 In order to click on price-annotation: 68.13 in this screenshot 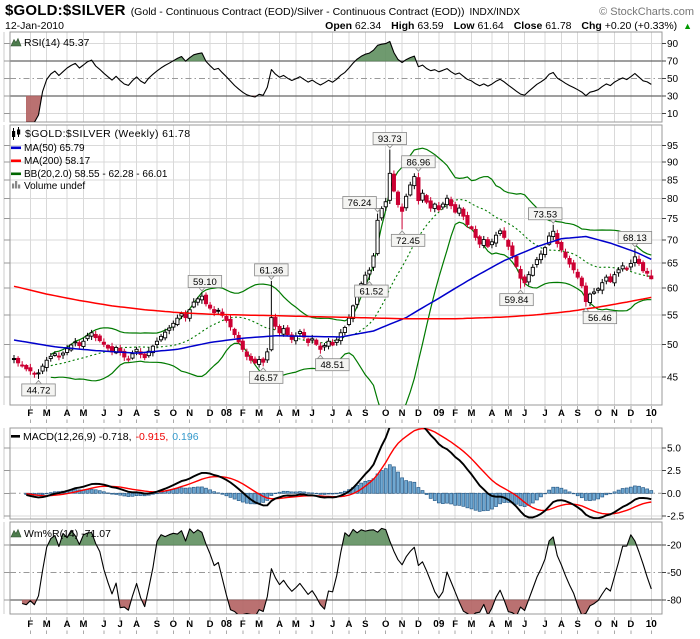, I will do `click(635, 239)`.